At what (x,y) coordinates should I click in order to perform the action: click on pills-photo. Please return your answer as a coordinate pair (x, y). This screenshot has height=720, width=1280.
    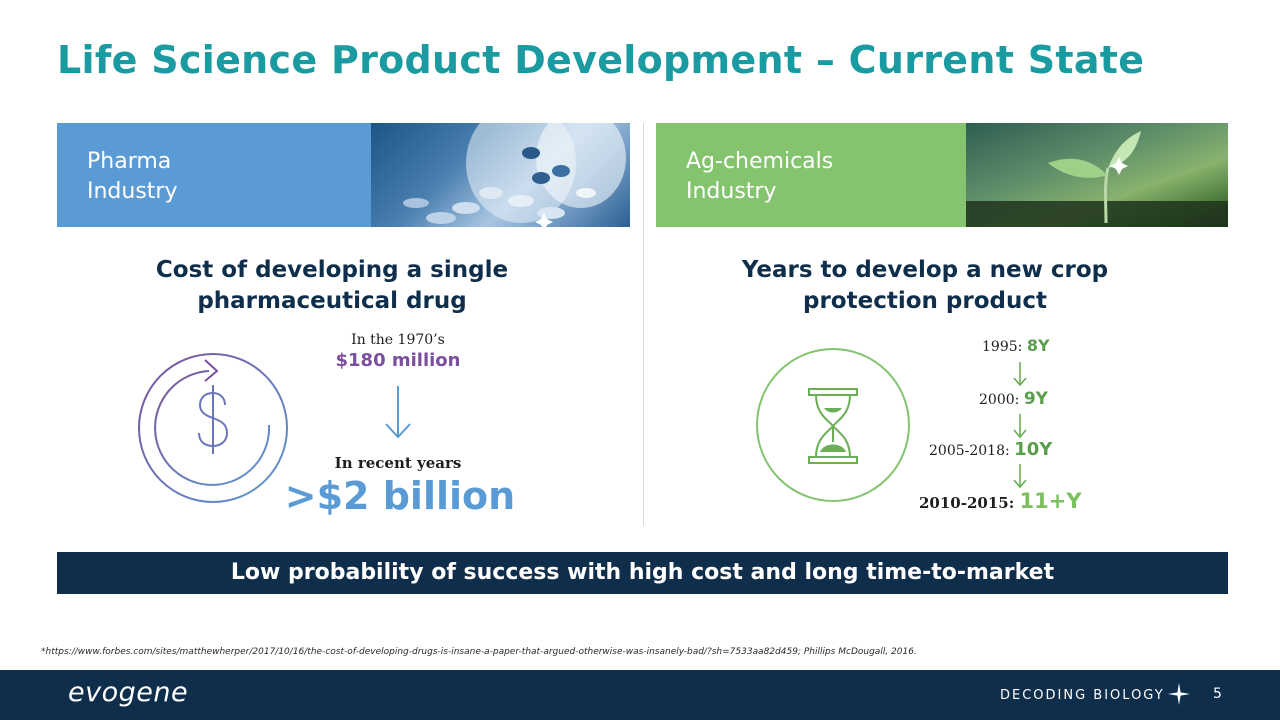
    Looking at the image, I should click on (500, 175).